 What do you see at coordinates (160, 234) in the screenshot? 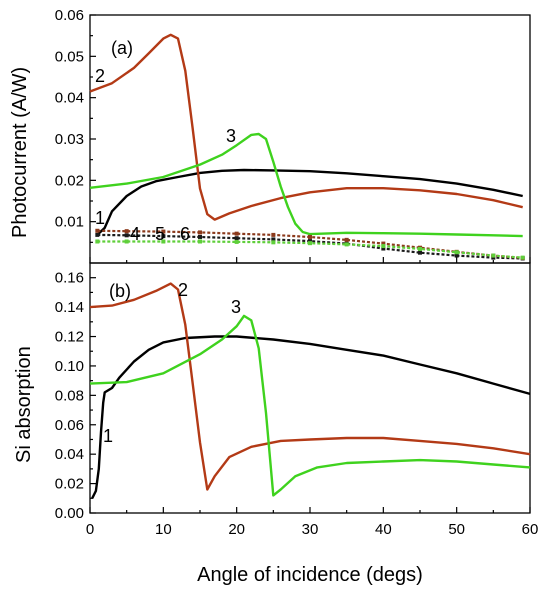
I see `annotation-a-5: 5` at bounding box center [160, 234].